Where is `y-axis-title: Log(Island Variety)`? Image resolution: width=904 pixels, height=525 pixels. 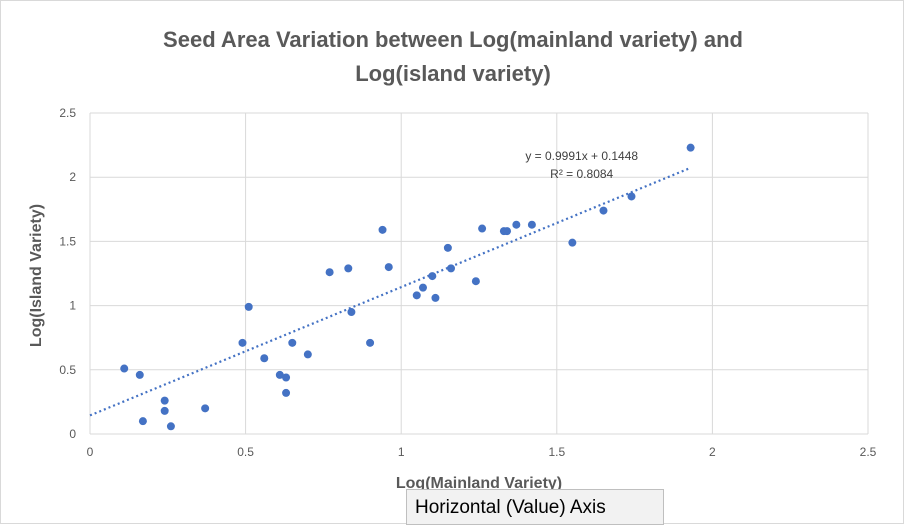
y-axis-title: Log(Island Variety) is located at coordinates (36, 275).